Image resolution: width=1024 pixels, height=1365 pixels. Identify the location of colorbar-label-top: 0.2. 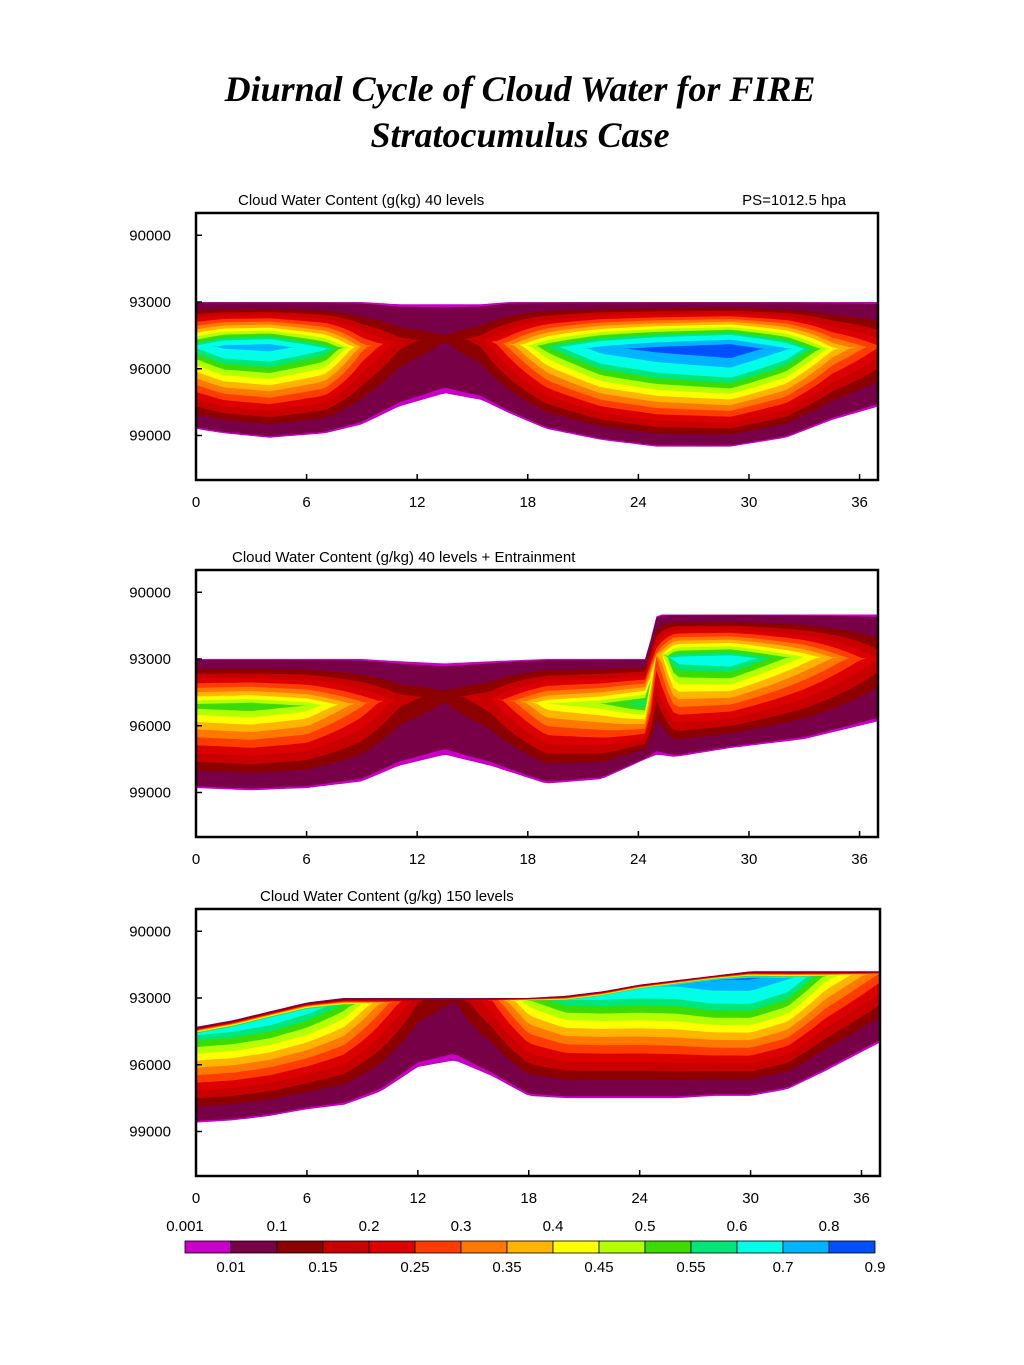
(369, 1226).